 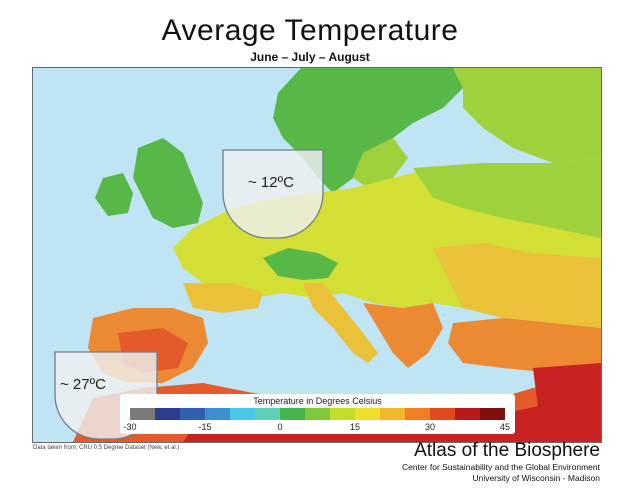 What do you see at coordinates (505, 427) in the screenshot?
I see `legend-tick: 45` at bounding box center [505, 427].